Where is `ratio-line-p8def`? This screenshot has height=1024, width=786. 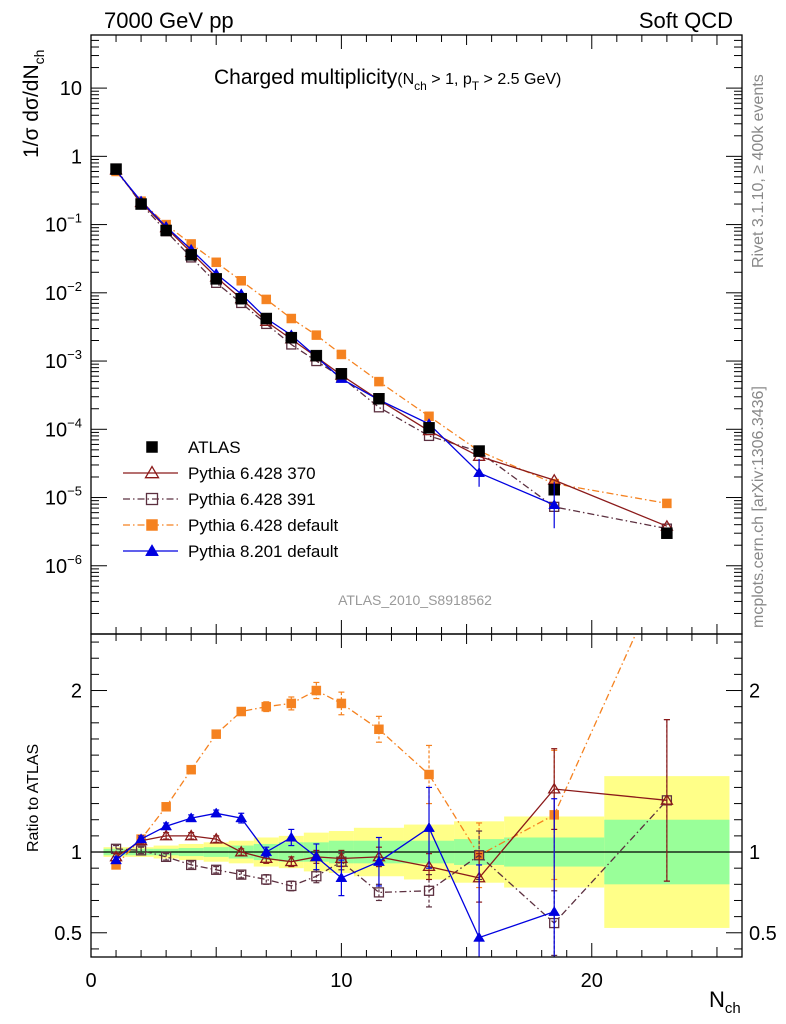
ratio-line-p8def is located at coordinates (335, 875).